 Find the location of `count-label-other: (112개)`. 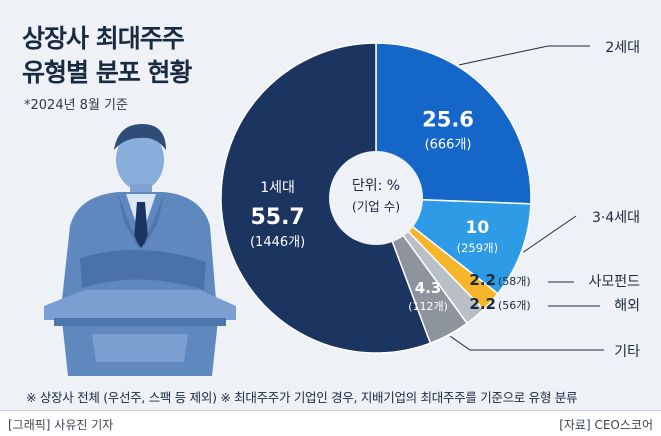

count-label-other: (112개) is located at coordinates (428, 306).